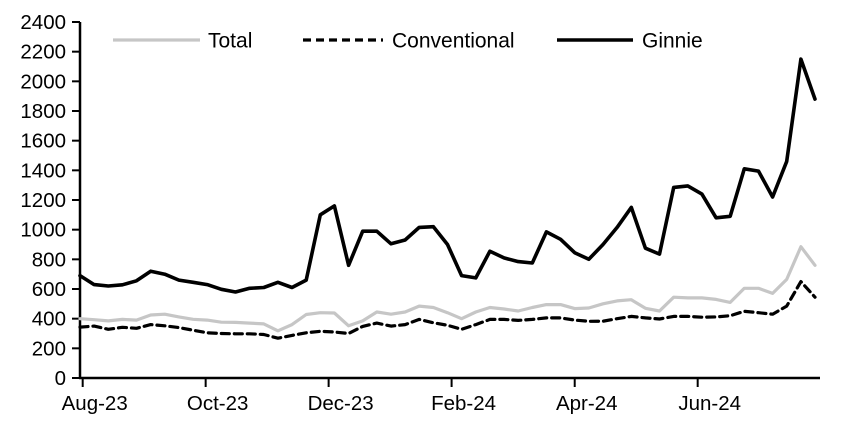 Image resolution: width=852 pixels, height=434 pixels. What do you see at coordinates (49, 259) in the screenshot?
I see `y-axis-tick-label: 800` at bounding box center [49, 259].